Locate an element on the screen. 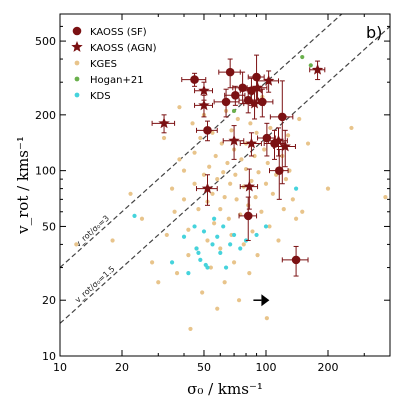 The height and width of the screenshot is (407, 407). legend-label: KAOSS (SF) is located at coordinates (118, 32).